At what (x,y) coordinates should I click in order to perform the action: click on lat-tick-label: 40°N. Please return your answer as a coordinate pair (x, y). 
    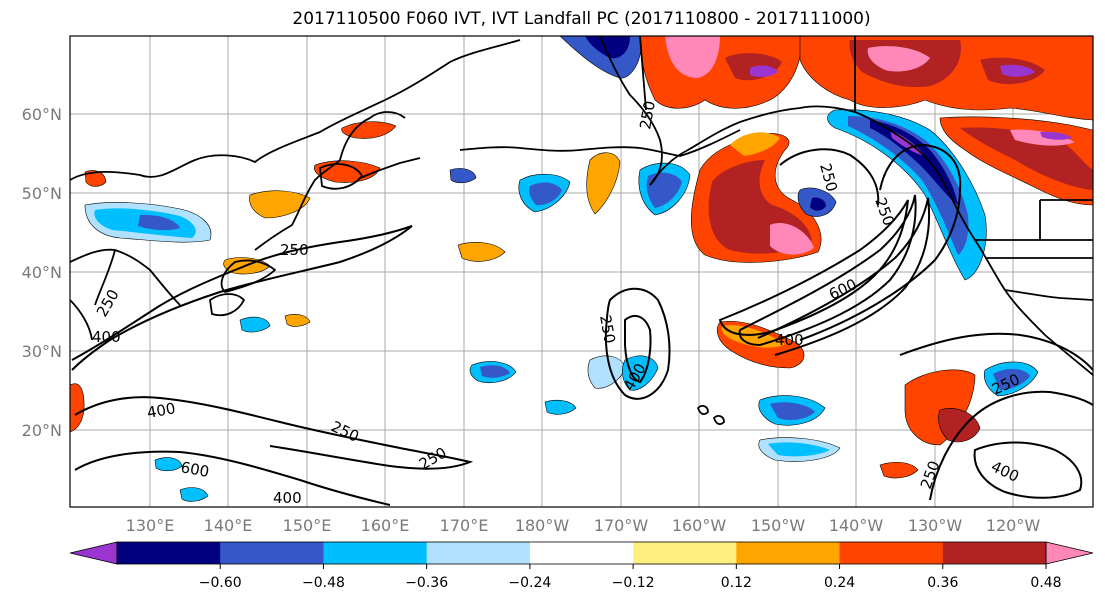
    Looking at the image, I should click on (42, 272).